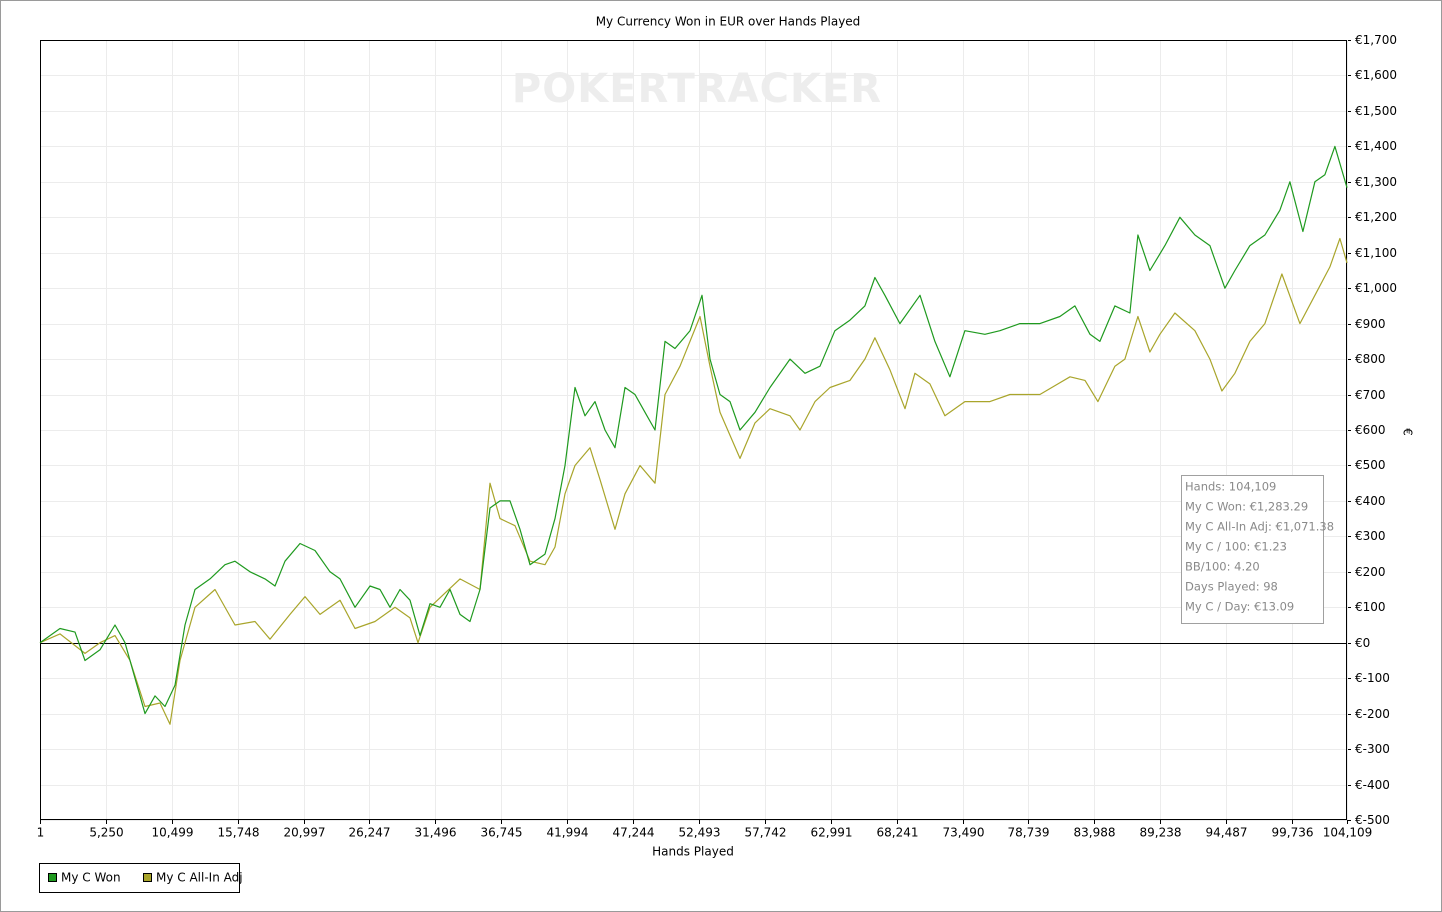  What do you see at coordinates (1348, 833) in the screenshot?
I see `x-tick-label: 104,109` at bounding box center [1348, 833].